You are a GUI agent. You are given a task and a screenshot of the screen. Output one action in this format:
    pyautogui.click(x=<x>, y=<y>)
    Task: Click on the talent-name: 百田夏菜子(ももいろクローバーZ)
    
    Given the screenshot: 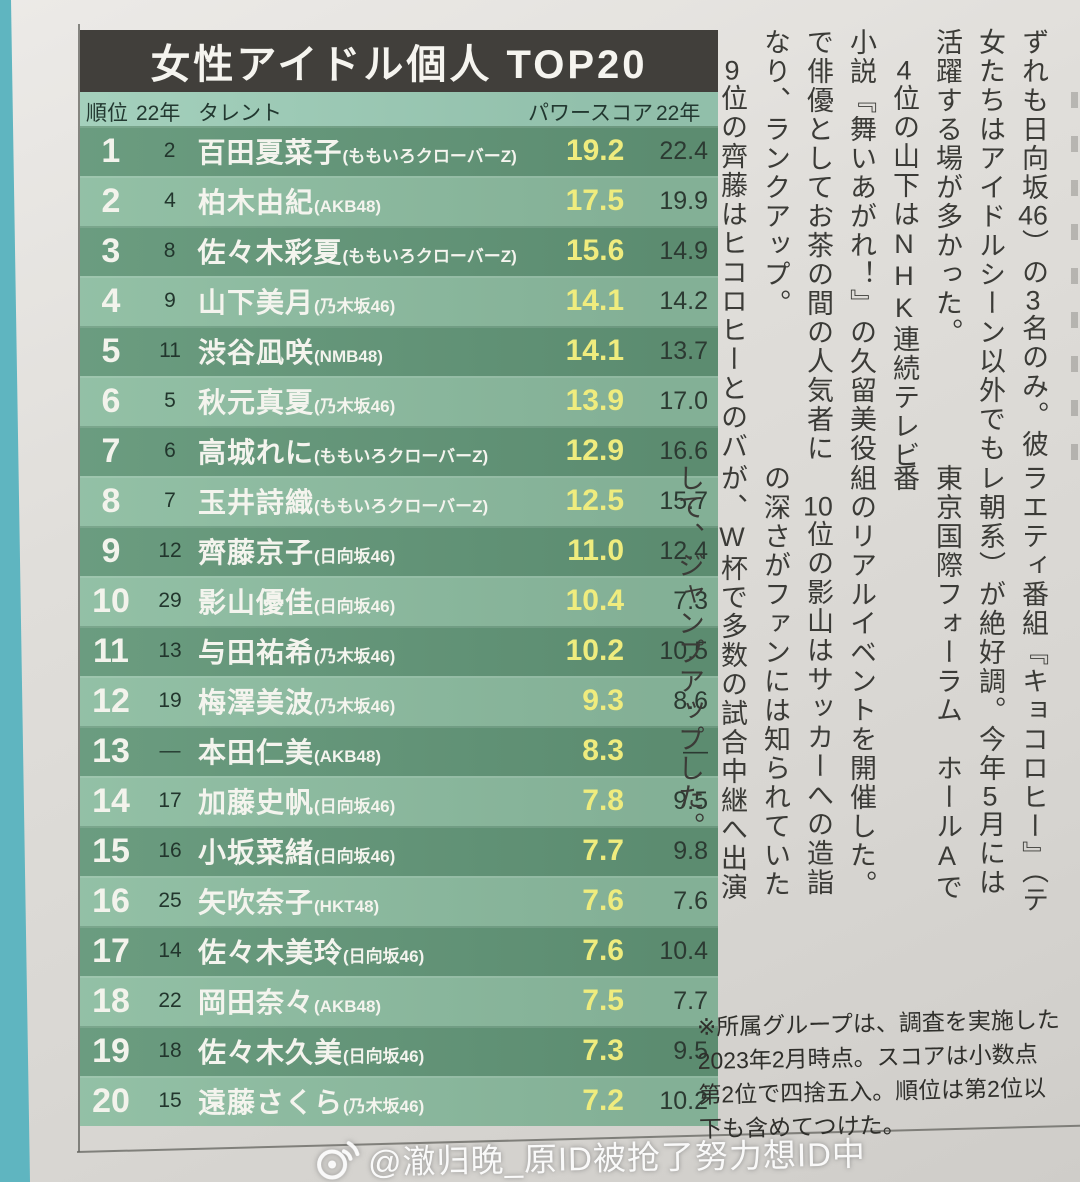 What is the action you would take?
    pyautogui.click(x=357, y=152)
    